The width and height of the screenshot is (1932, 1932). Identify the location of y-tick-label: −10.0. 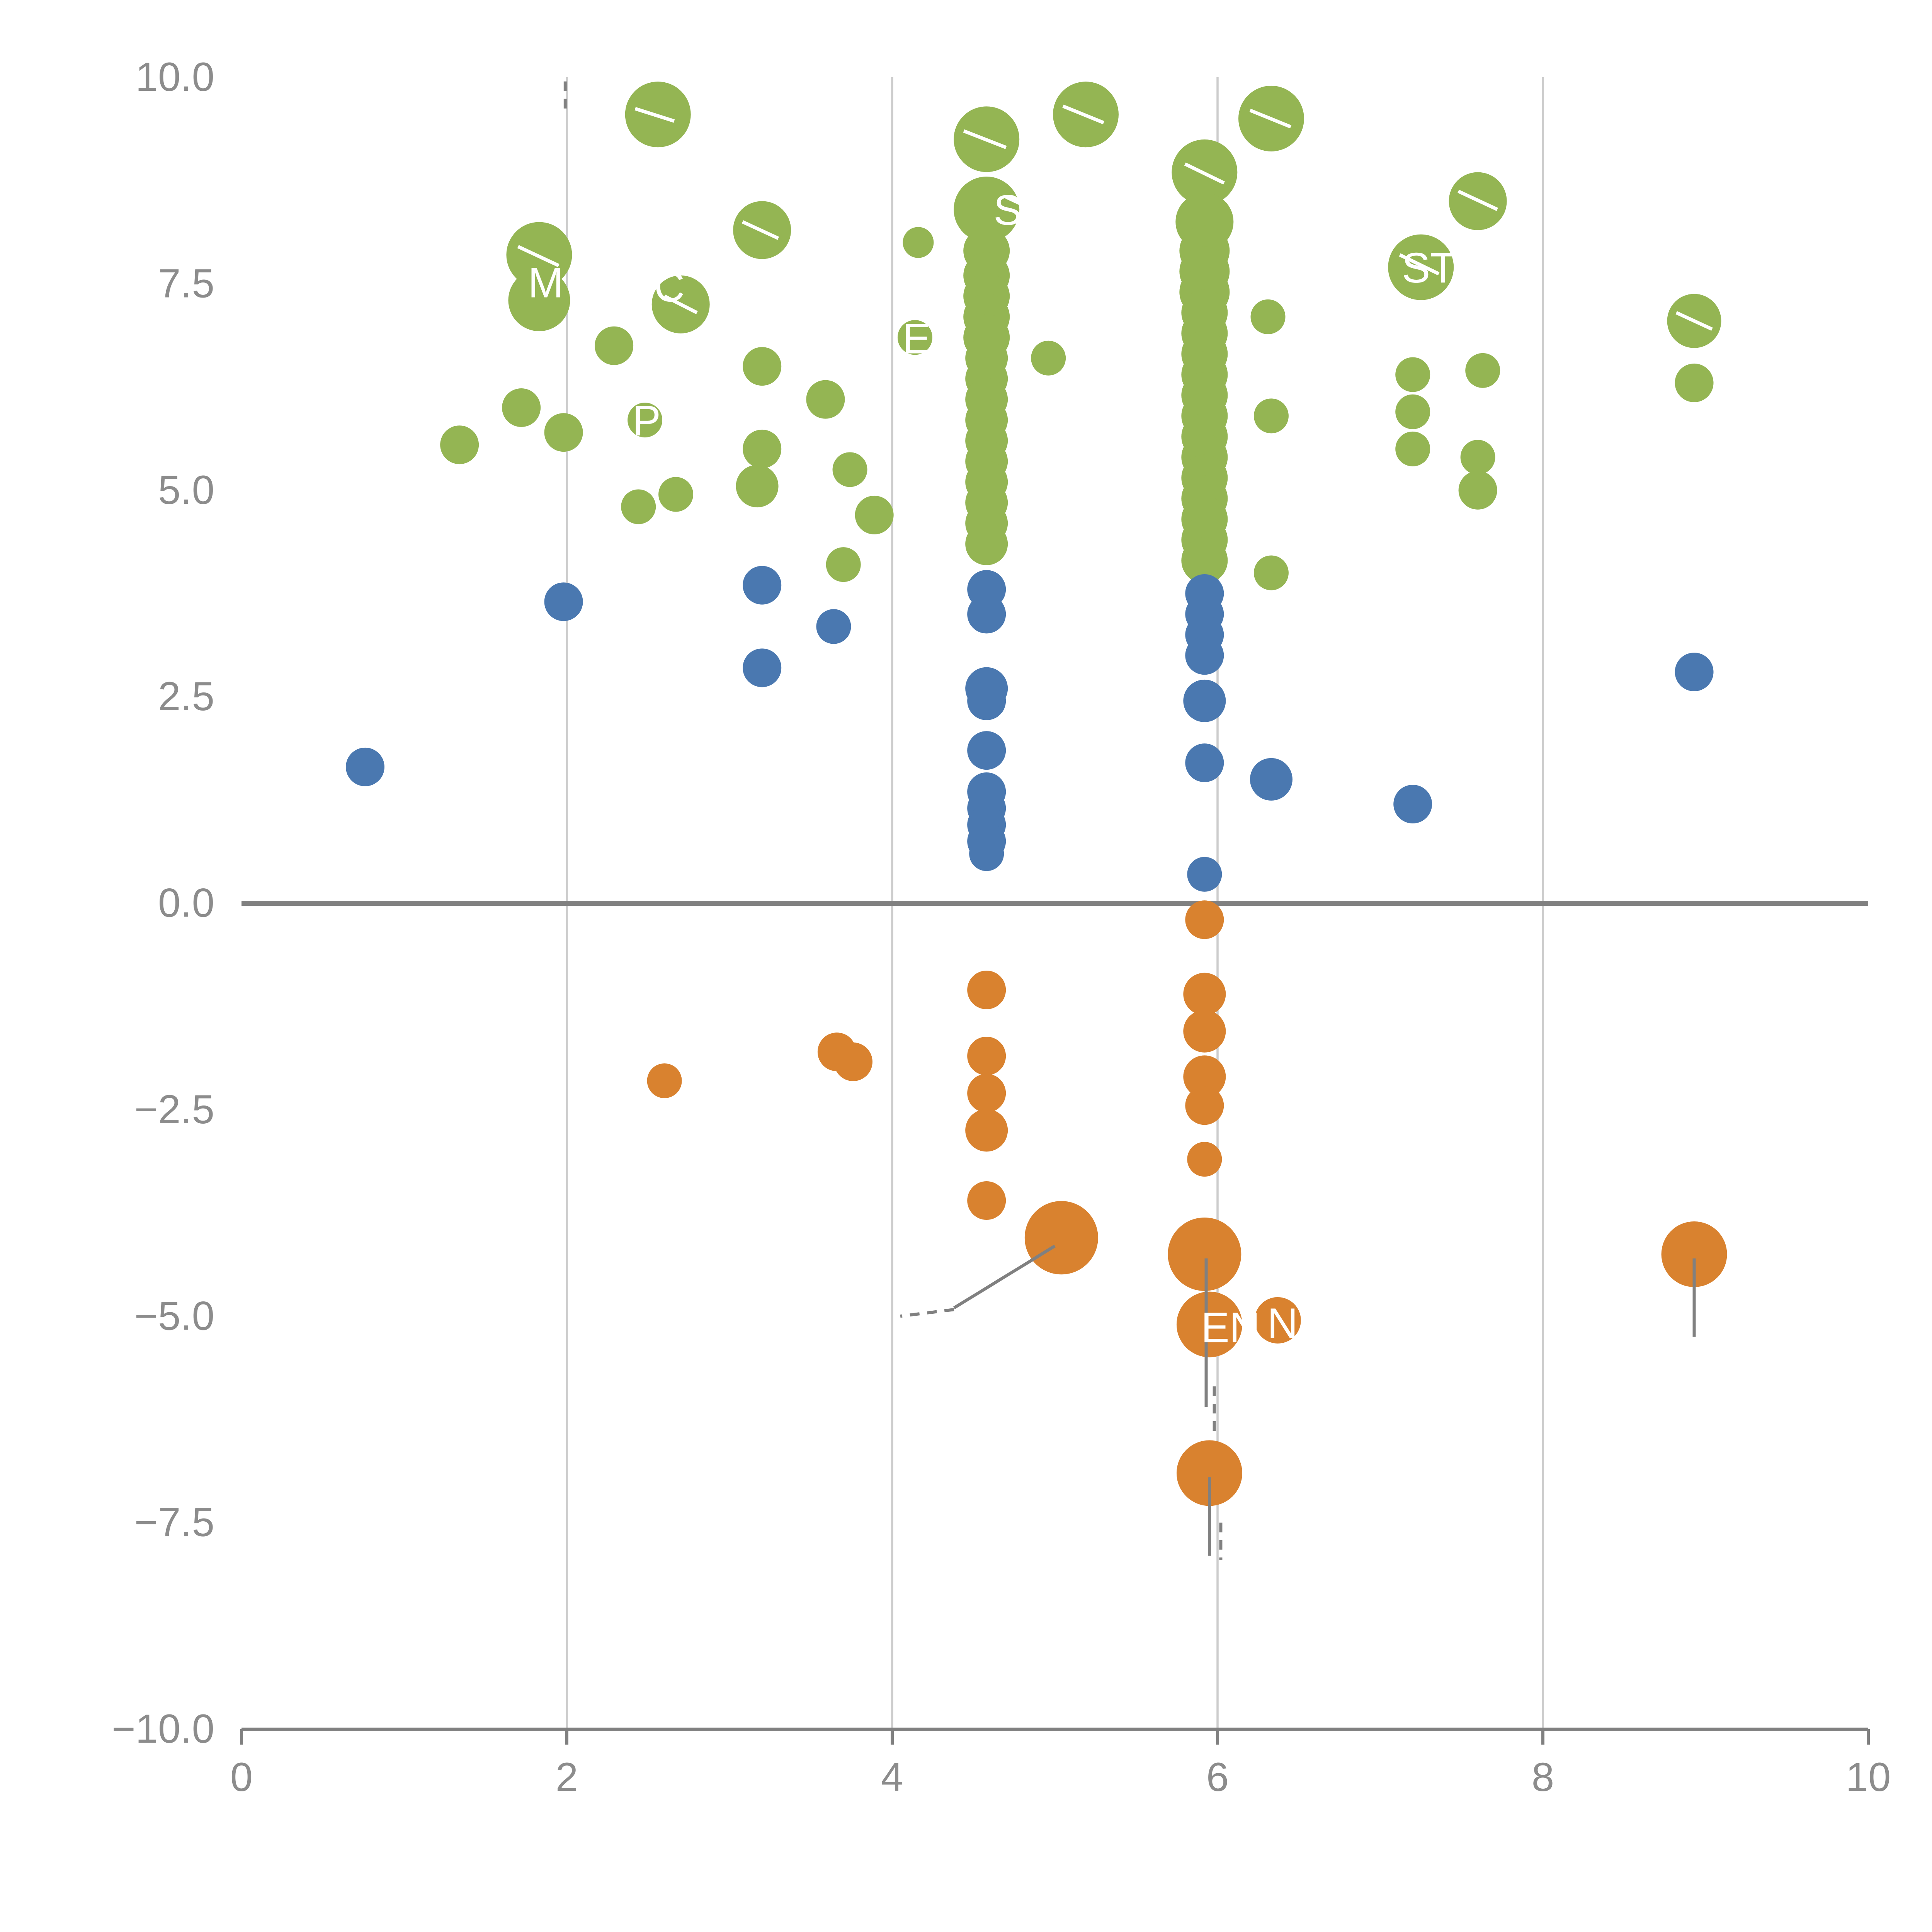
(163, 1729).